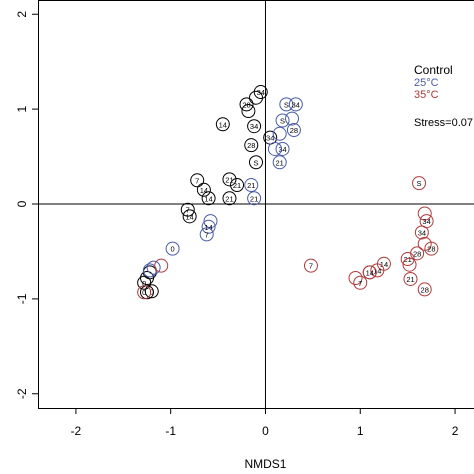 This screenshot has height=474, width=474. I want to click on x-axis-label: NMDS1, so click(265, 464).